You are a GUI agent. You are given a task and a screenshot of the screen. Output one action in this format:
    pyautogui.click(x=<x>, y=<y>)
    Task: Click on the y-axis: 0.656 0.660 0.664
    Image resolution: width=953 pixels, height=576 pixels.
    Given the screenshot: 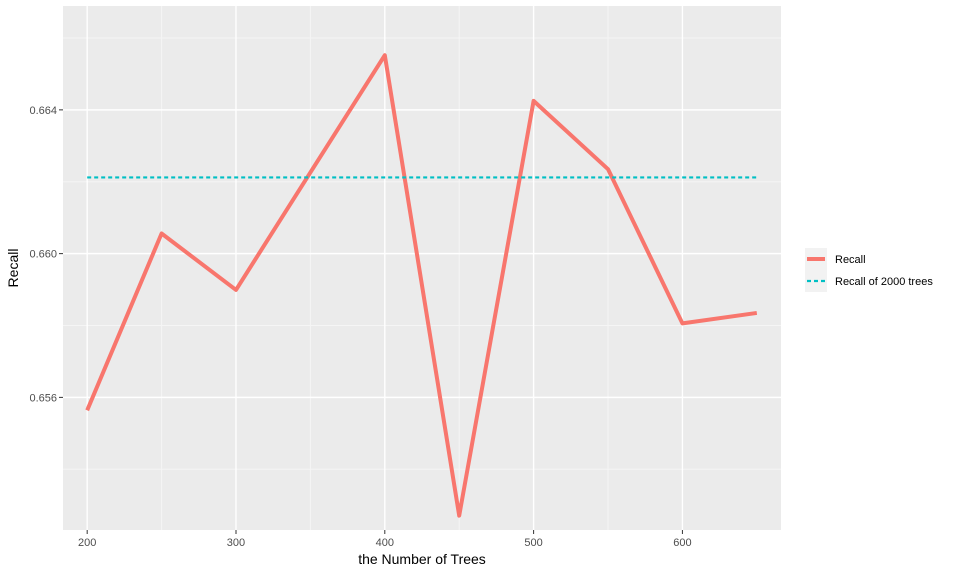 What is the action you would take?
    pyautogui.click(x=46, y=254)
    